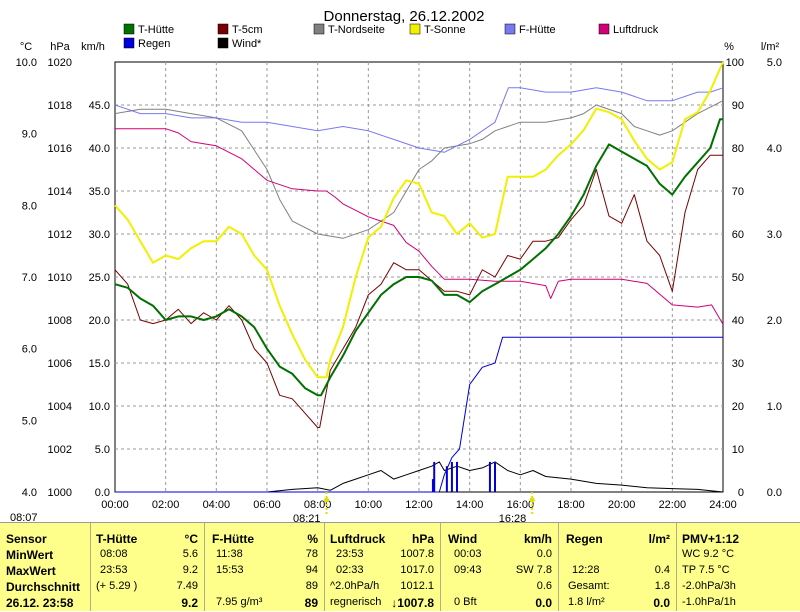  I want to click on wind-tick: 40.0, so click(99, 149).